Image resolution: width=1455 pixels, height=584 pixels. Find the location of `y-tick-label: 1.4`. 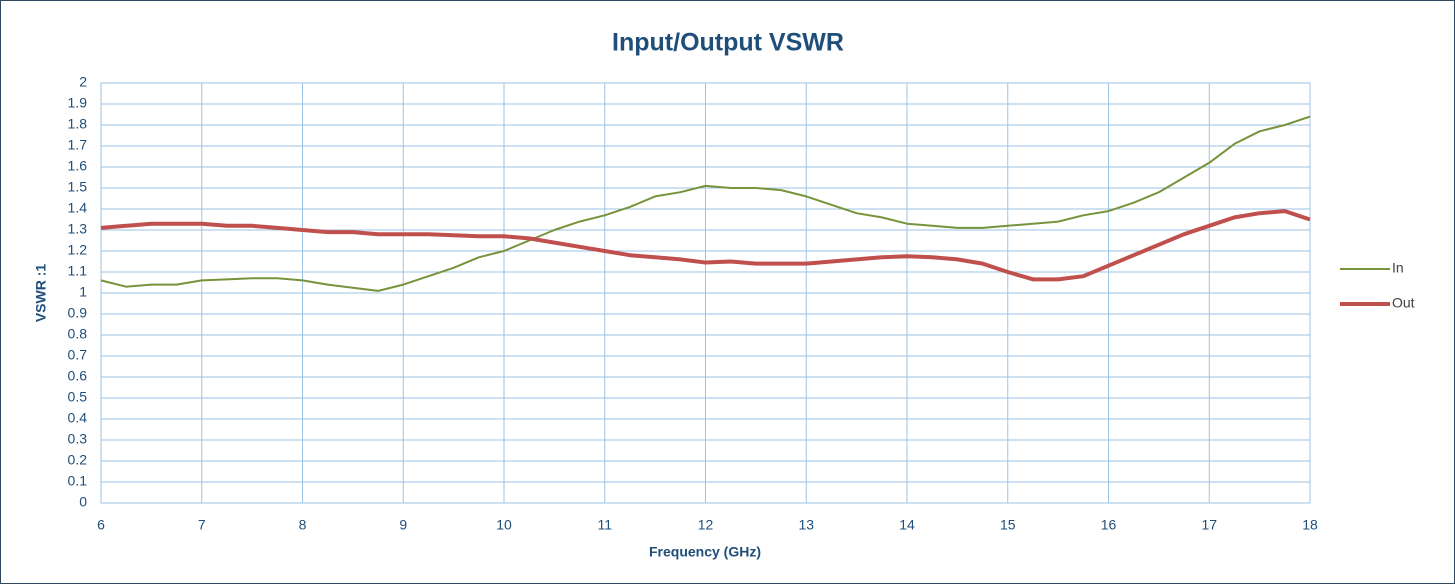

y-tick-label: 1.4 is located at coordinates (78, 208).